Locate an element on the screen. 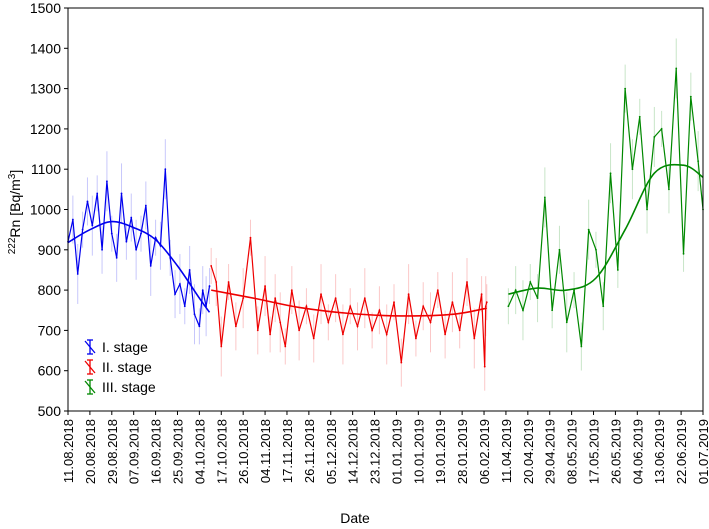 The width and height of the screenshot is (709, 529). y-tick-label: 1400 is located at coordinates (45, 48).